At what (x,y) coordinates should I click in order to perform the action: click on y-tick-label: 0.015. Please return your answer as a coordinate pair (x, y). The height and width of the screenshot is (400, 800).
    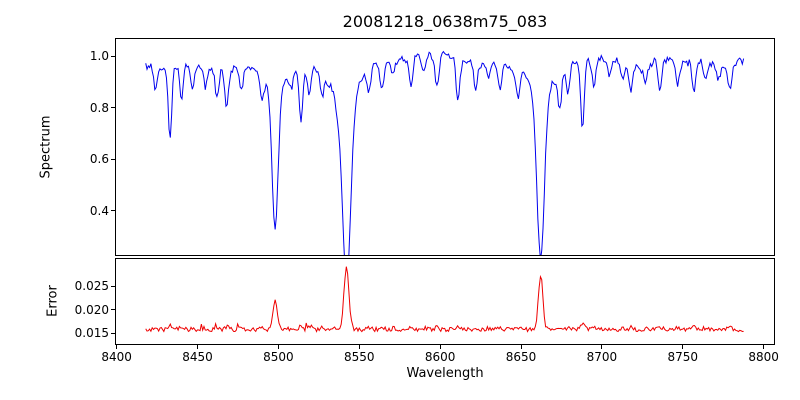
    Looking at the image, I should click on (91, 333).